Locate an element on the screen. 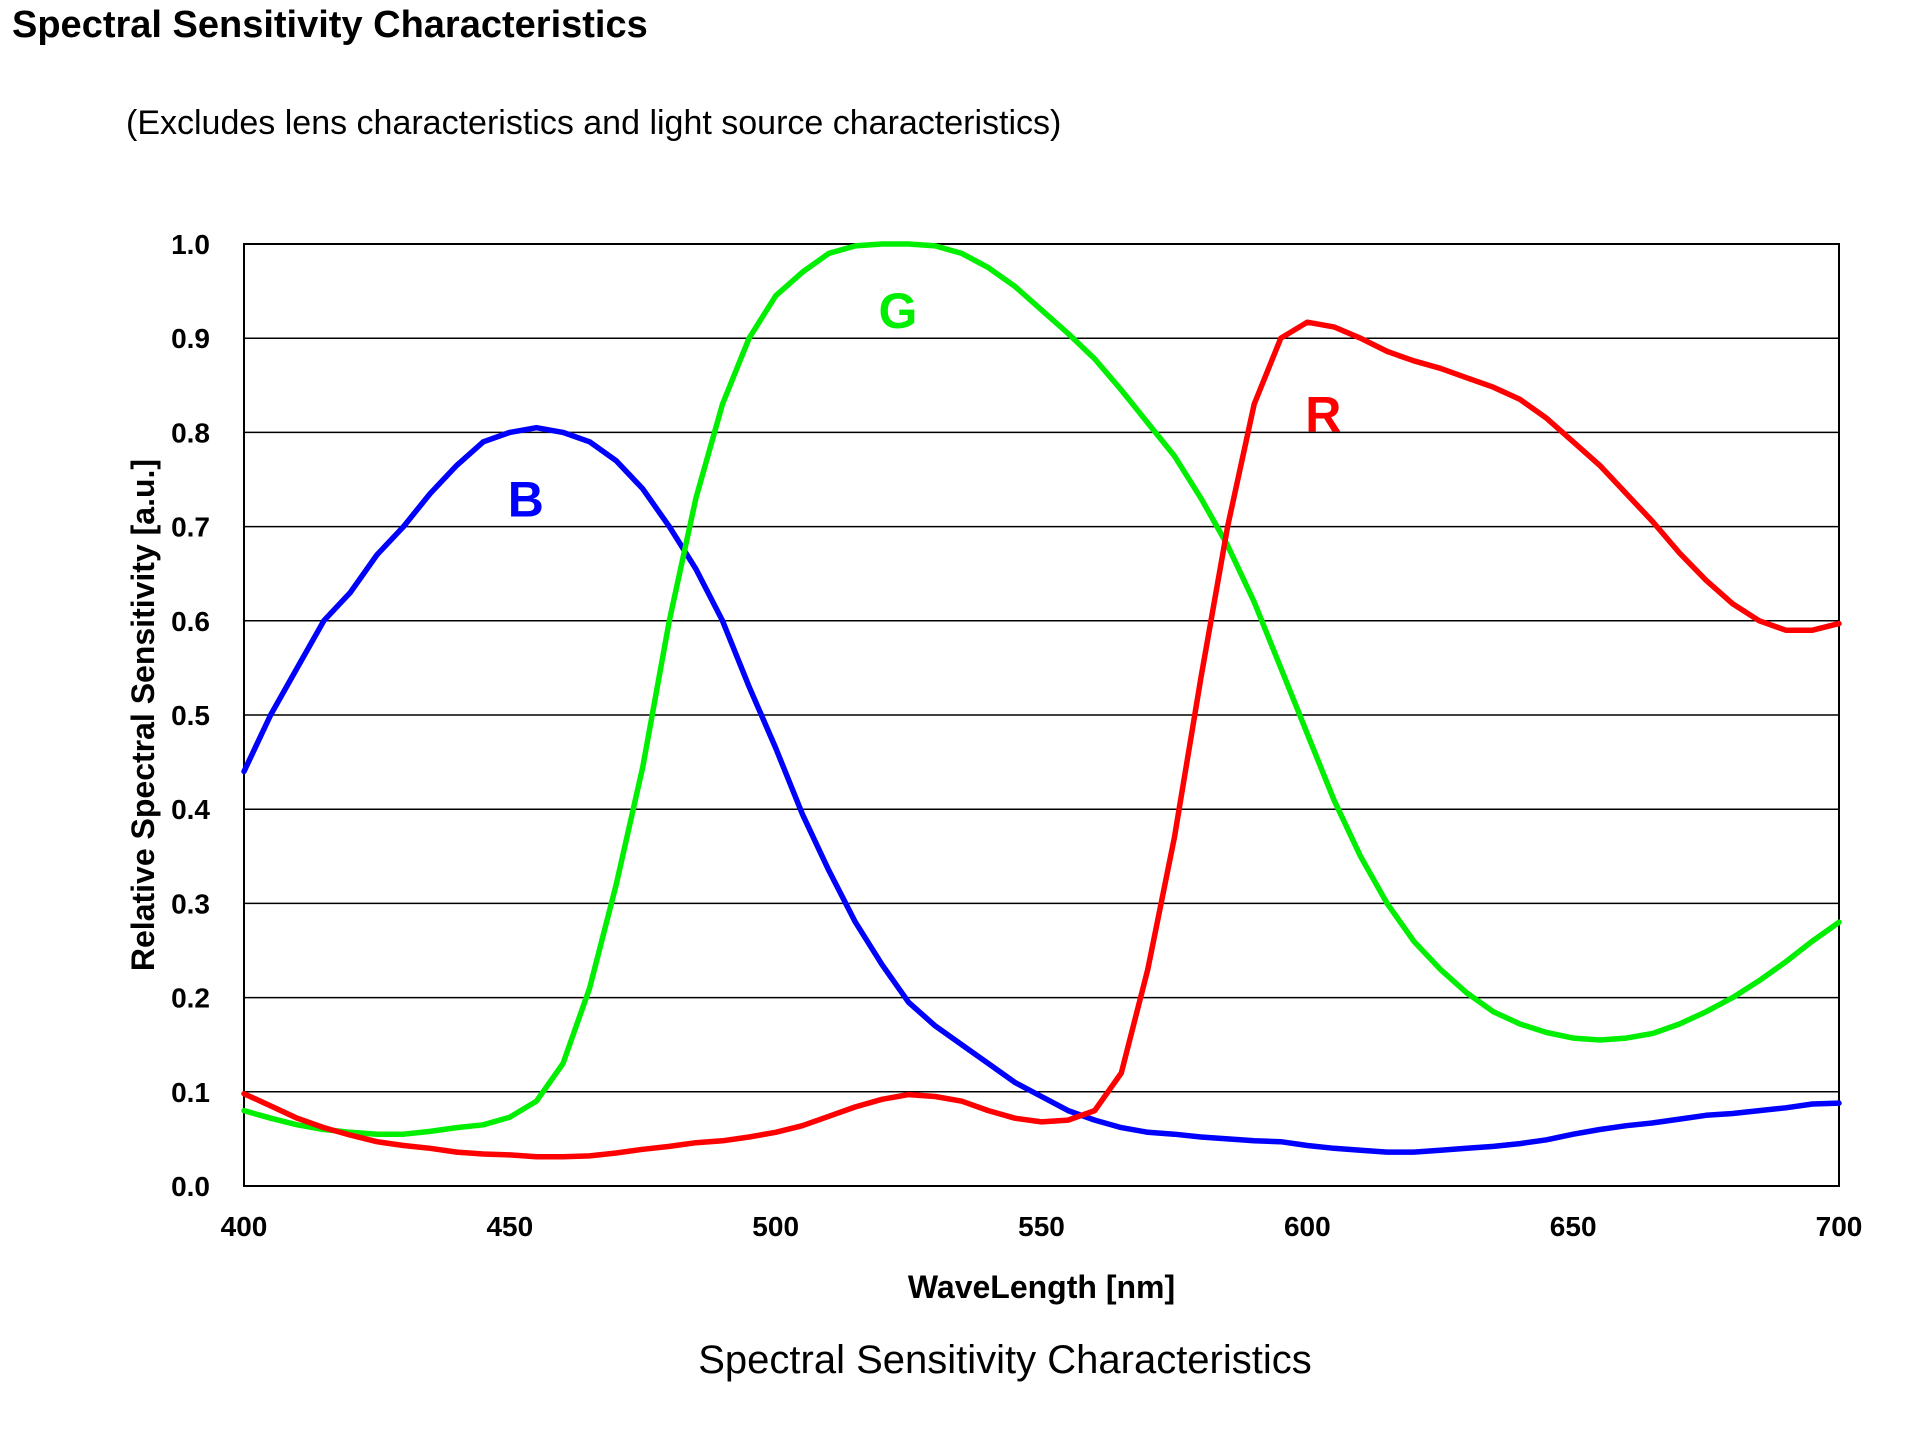 The image size is (1932, 1434). x-axis-ticks: 400 450 500 550 600 650 700 is located at coordinates (1042, 1226).